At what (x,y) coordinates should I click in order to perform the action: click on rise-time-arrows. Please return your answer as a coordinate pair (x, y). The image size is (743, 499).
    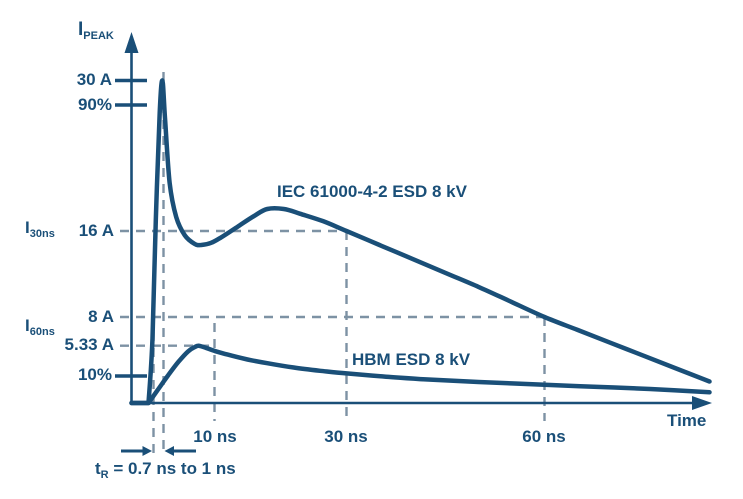
    Looking at the image, I should click on (158, 451).